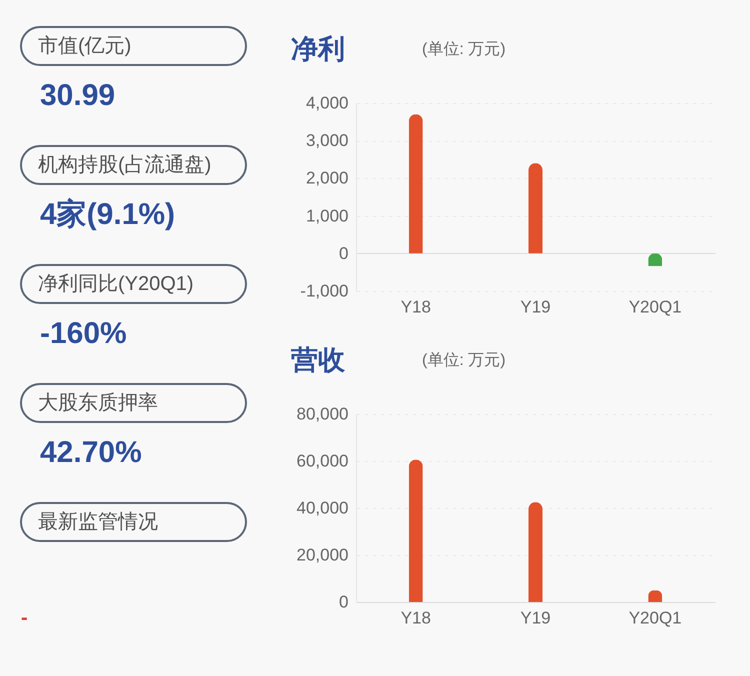 This screenshot has width=750, height=676. Describe the element at coordinates (327, 103) in the screenshot. I see `y-tick-label: 4,000` at that location.